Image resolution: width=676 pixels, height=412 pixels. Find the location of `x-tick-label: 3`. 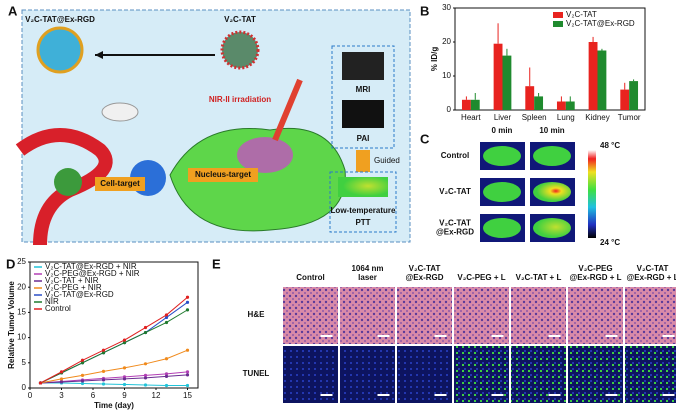

x-tick-label: 3 is located at coordinates (61, 395).